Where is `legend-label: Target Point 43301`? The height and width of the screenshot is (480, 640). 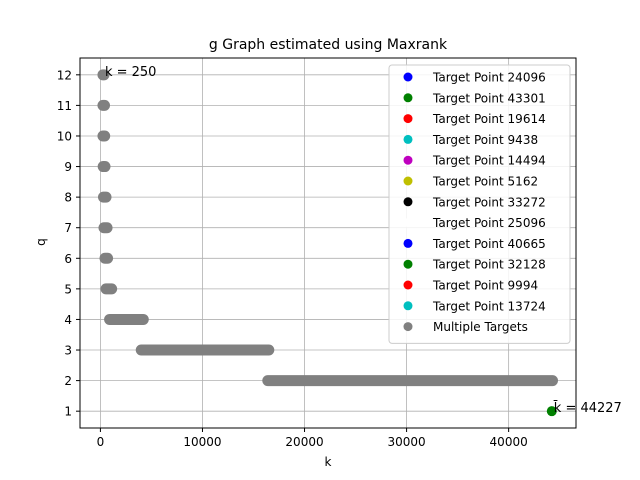 legend-label: Target Point 43301 is located at coordinates (489, 98).